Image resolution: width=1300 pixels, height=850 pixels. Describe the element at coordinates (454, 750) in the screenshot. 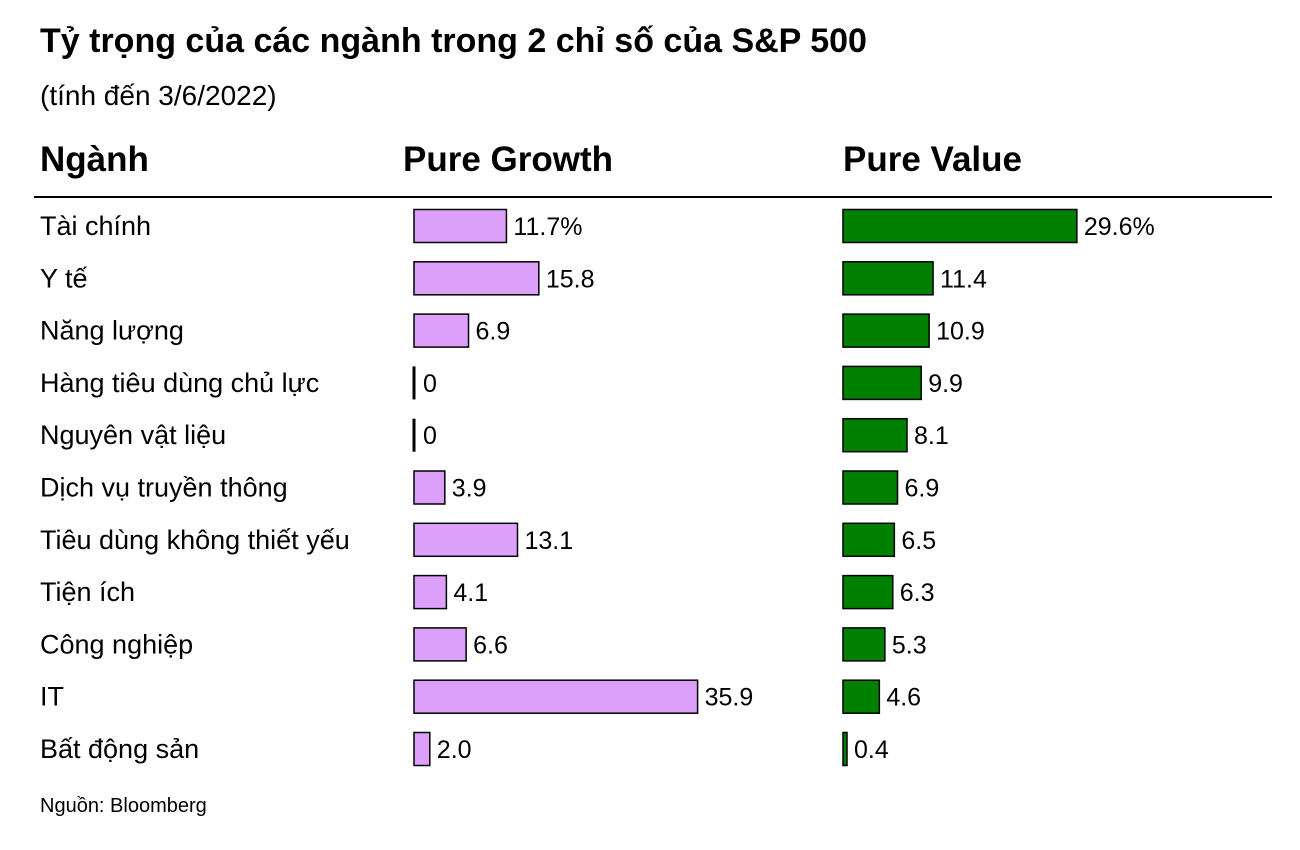

I see `growth-value-label: 2.0` at that location.